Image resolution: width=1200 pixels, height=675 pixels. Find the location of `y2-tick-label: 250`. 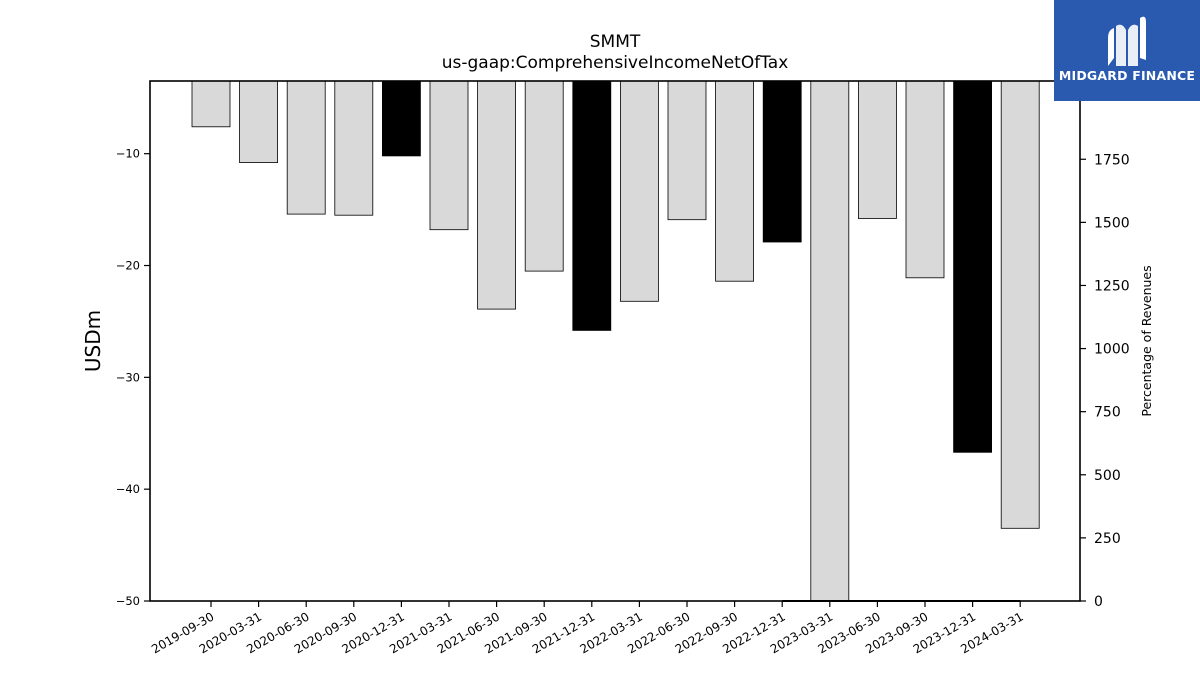

y2-tick-label: 250 is located at coordinates (1107, 539).